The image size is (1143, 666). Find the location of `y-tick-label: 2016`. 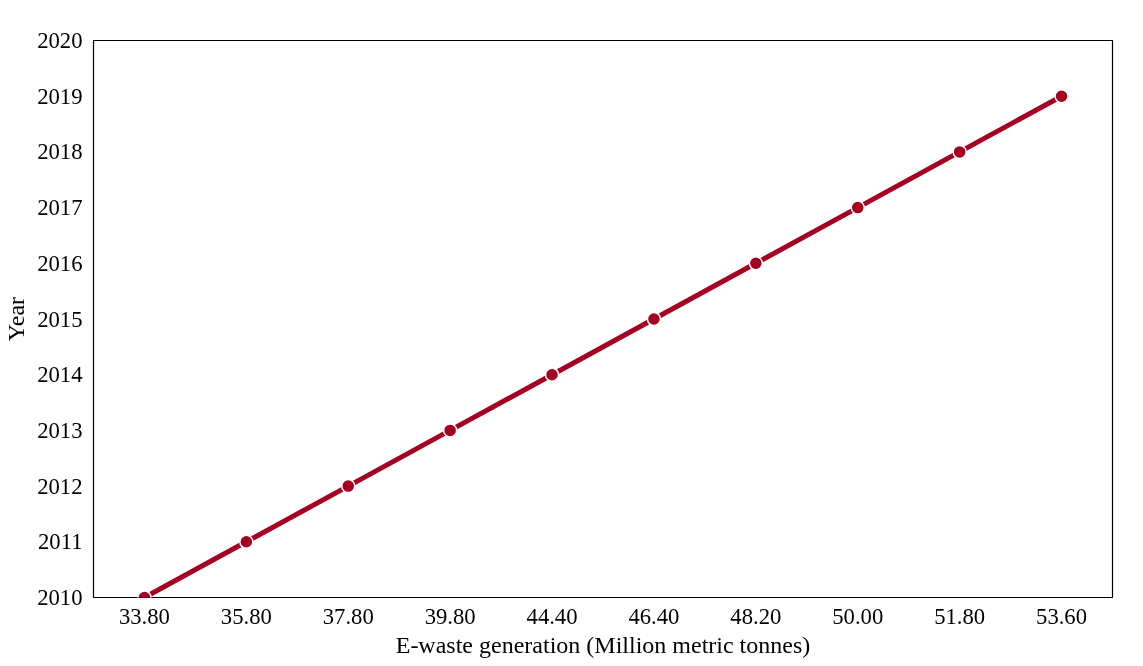

y-tick-label: 2016 is located at coordinates (60, 263).